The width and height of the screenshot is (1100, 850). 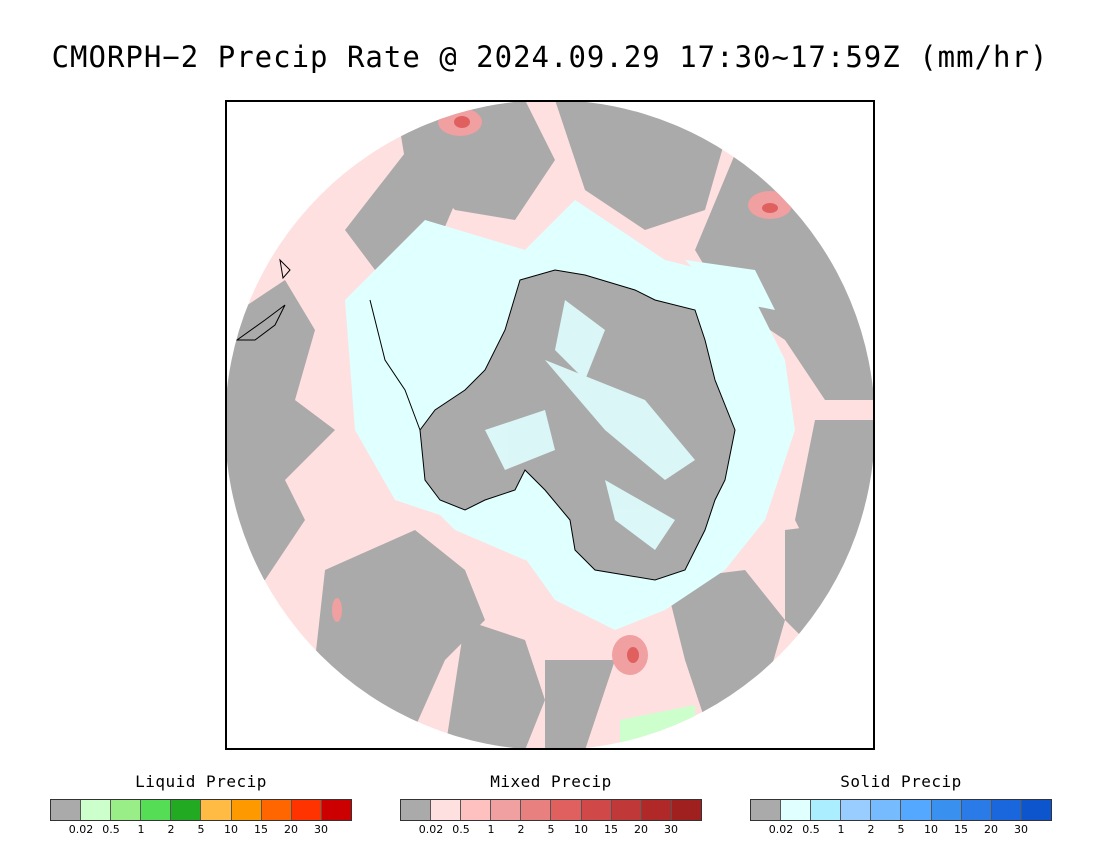 What do you see at coordinates (590, 425) in the screenshot?
I see `solid-precip-streaks` at bounding box center [590, 425].